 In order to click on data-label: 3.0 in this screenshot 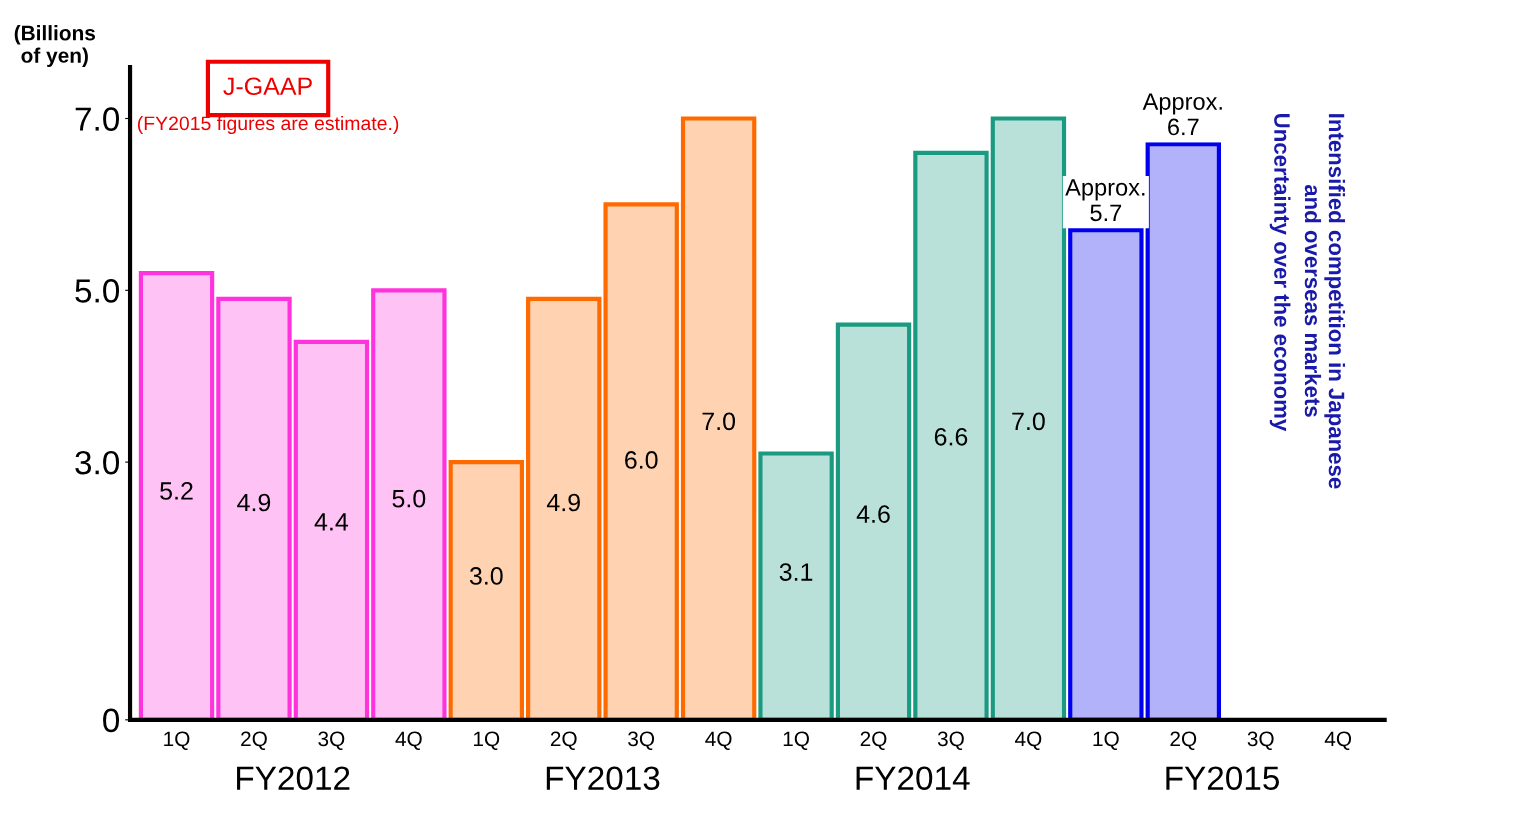, I will do `click(486, 576)`.